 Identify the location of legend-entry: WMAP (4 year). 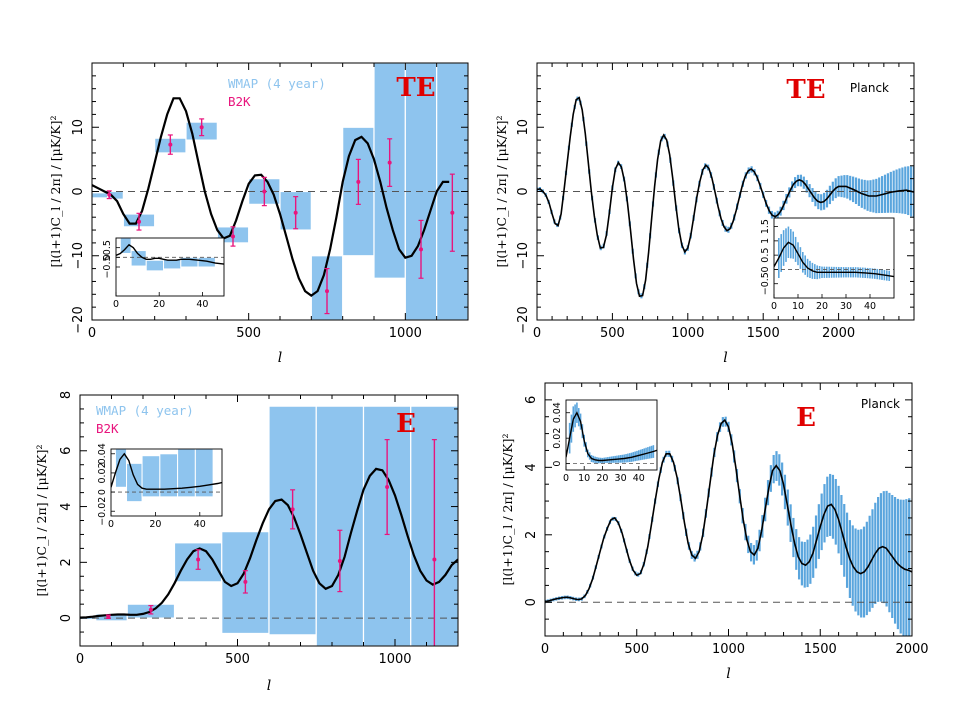
(277, 83).